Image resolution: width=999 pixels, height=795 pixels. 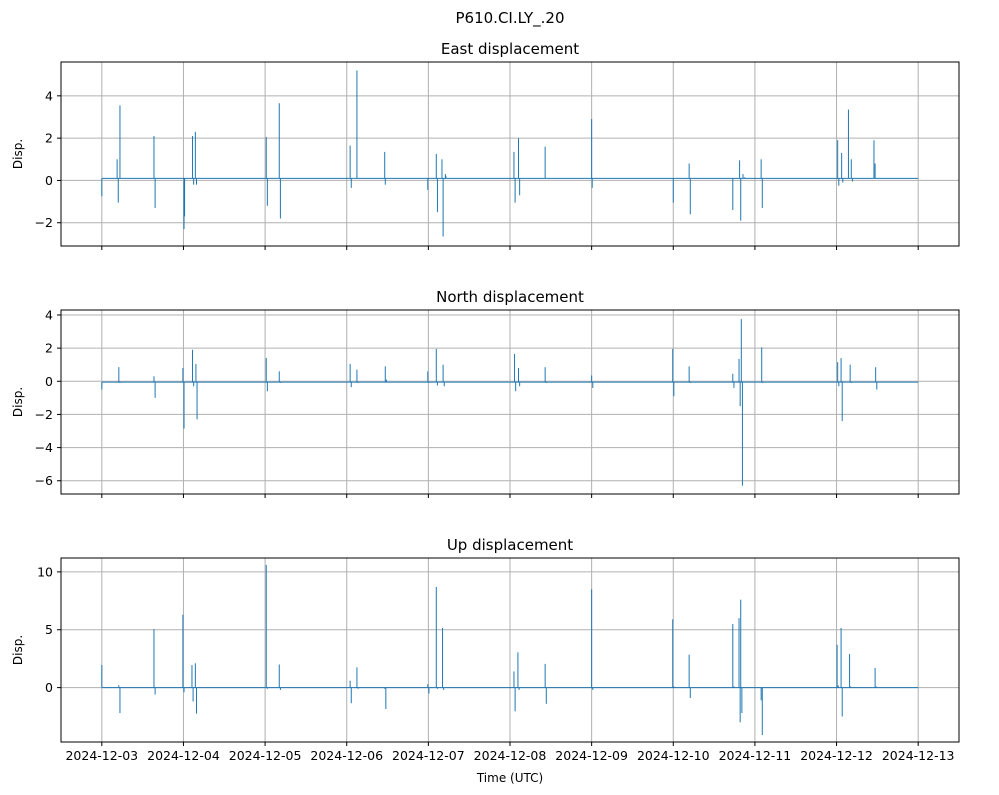 I want to click on y-tick-label: −4, so click(x=44, y=447).